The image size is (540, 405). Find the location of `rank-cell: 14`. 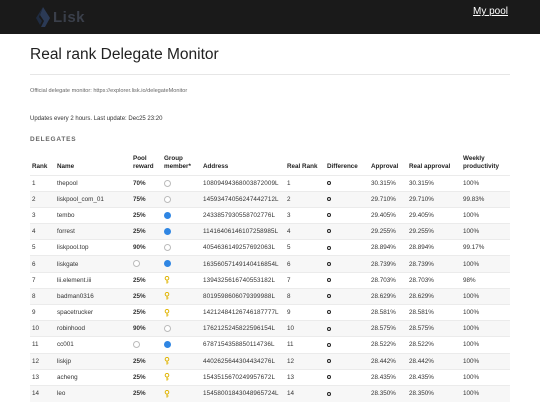

rank-cell: 14 is located at coordinates (42, 393).